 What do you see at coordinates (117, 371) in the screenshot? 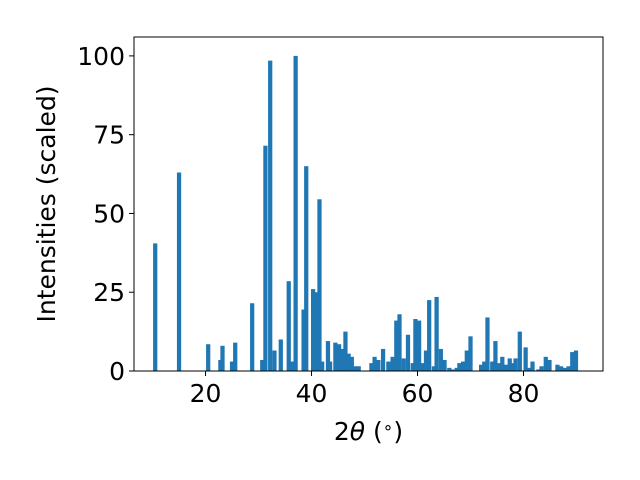
I see `y-tick-label: 0` at bounding box center [117, 371].